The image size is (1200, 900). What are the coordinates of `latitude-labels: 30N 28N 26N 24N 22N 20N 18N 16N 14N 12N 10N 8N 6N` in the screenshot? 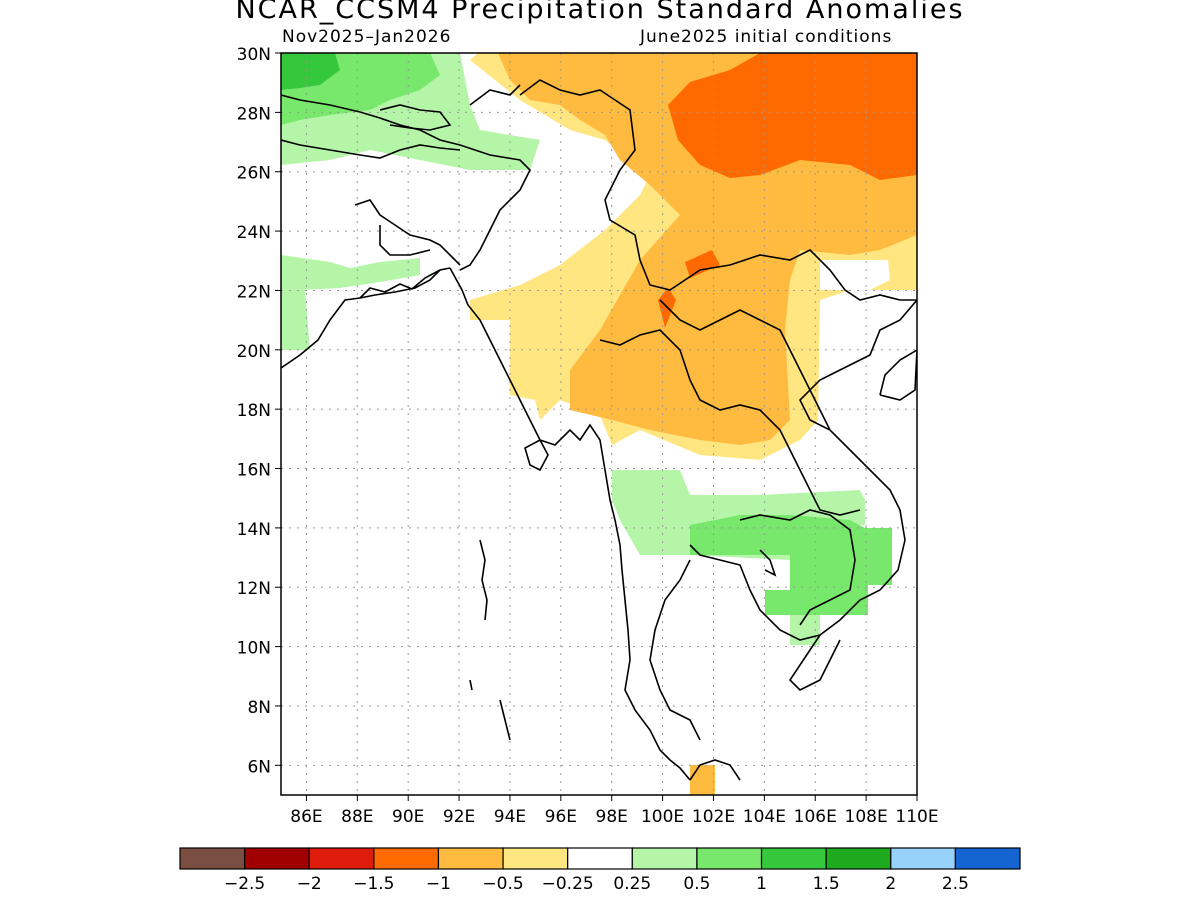 It's located at (259, 411).